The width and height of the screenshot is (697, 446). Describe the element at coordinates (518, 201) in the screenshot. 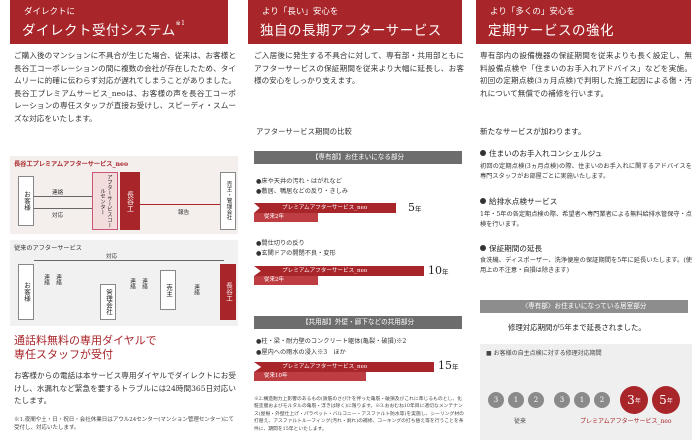

I see `service-item-title: 給排水点検サービス` at that location.